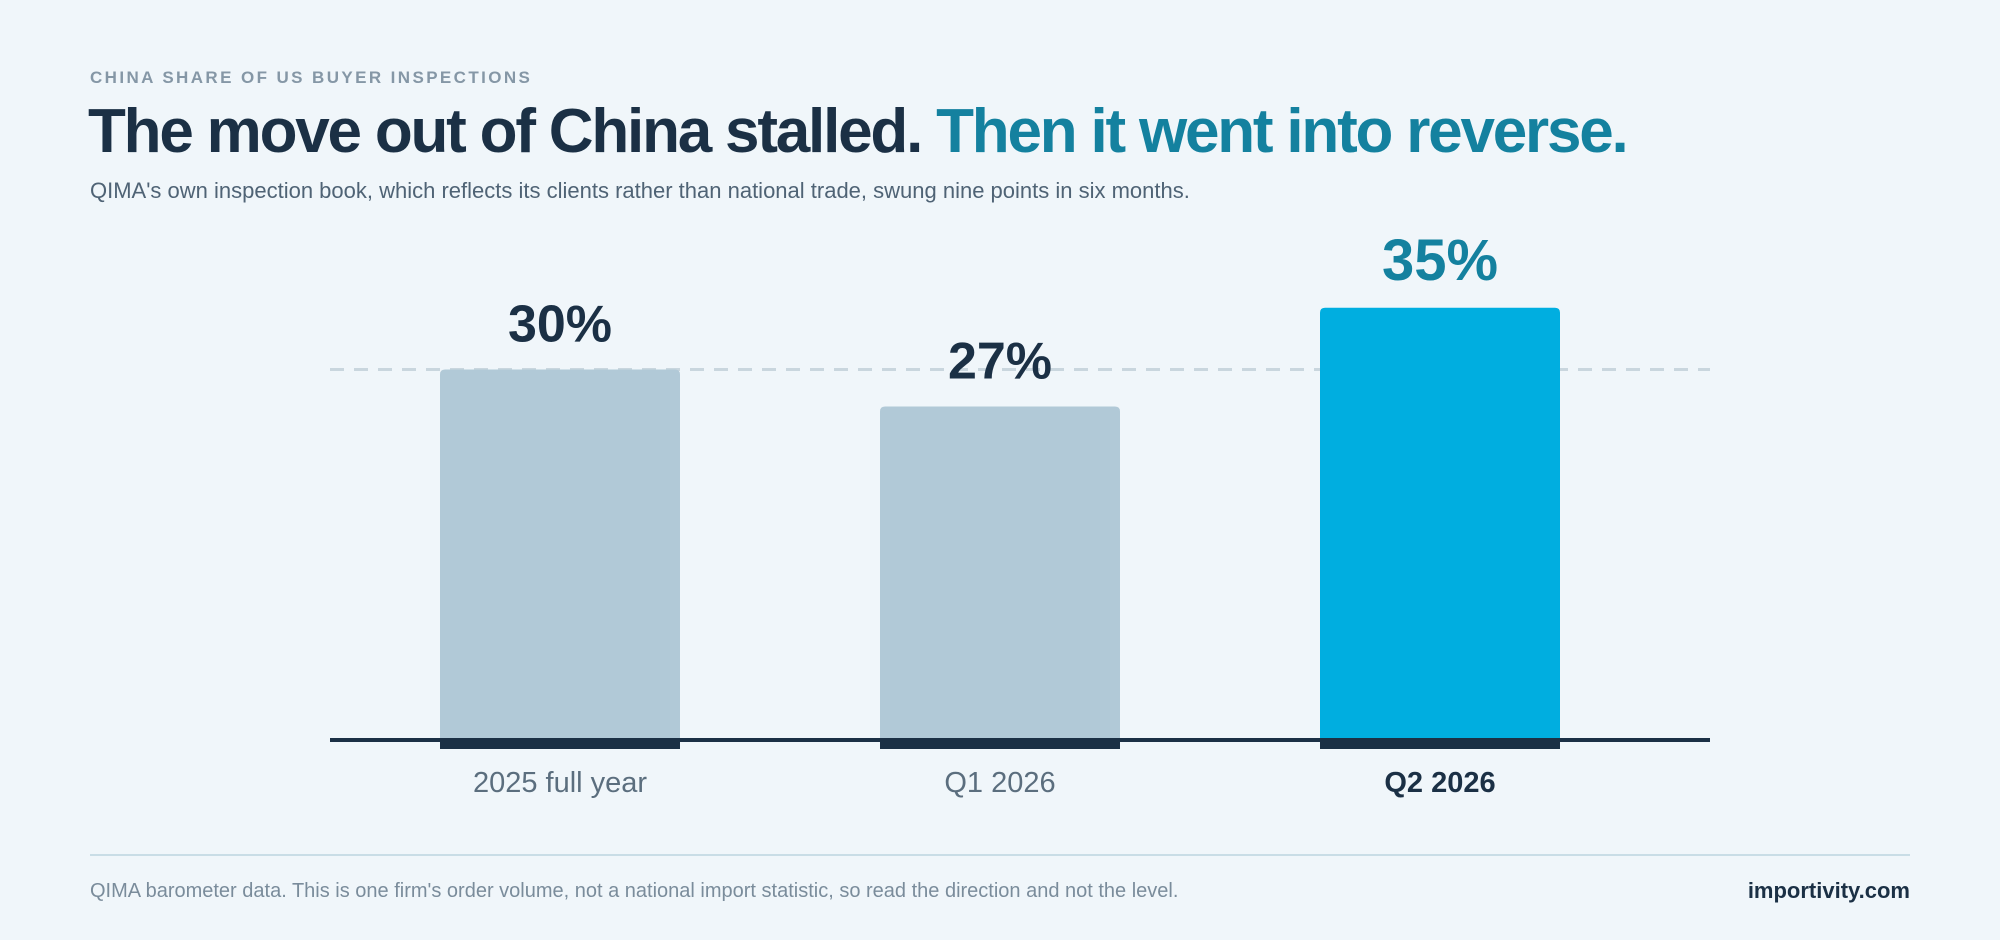 This screenshot has height=940, width=2000. I want to click on footer-divider, so click(1000, 855).